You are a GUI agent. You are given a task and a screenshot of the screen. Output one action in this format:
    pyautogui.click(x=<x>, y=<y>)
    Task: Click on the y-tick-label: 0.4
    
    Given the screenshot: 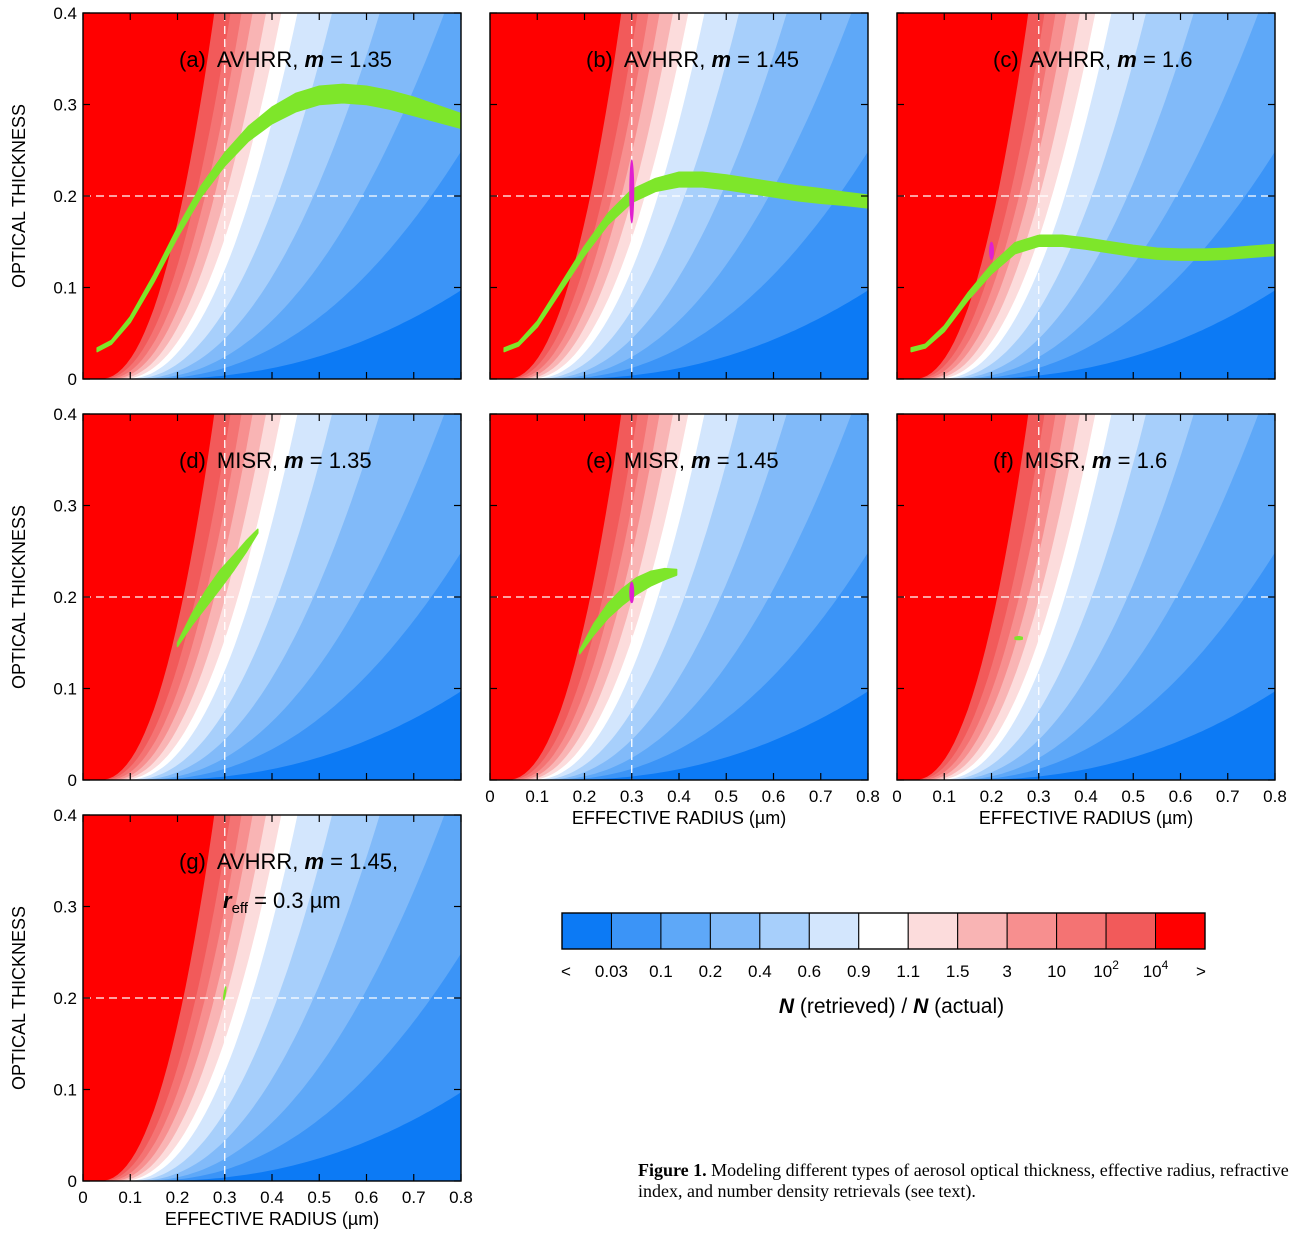 What is the action you would take?
    pyautogui.click(x=65, y=13)
    